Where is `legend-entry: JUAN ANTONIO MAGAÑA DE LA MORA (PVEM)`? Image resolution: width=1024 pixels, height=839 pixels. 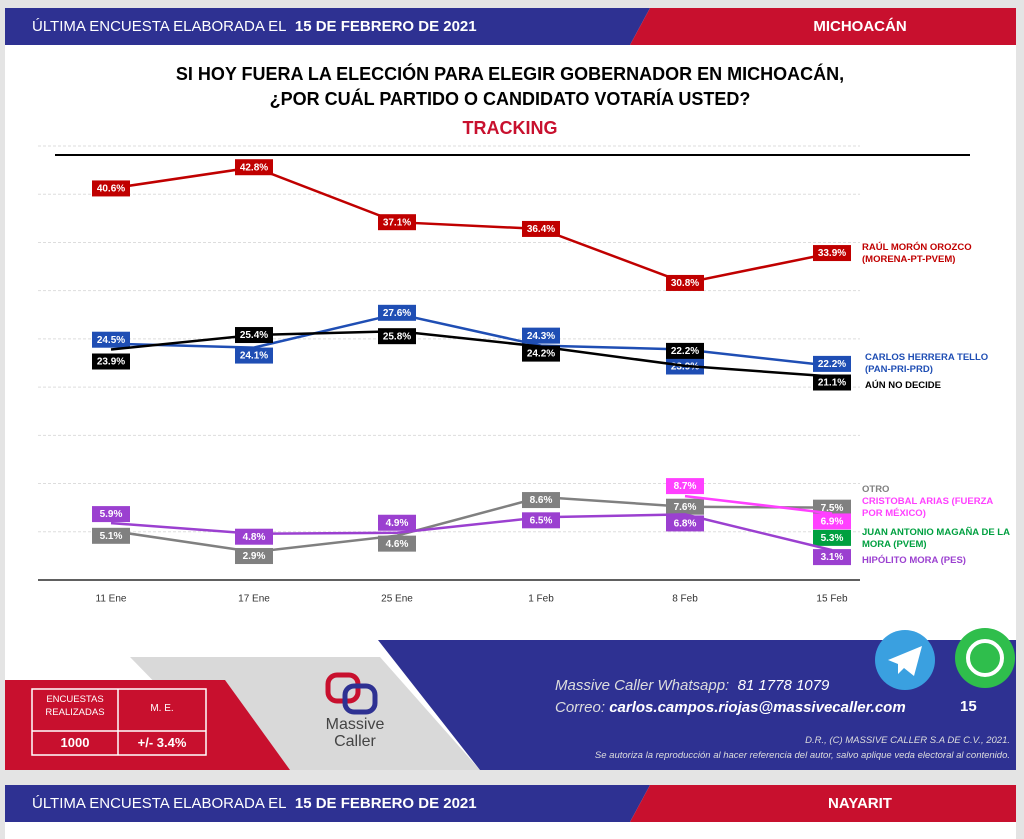
legend-entry: JUAN ANTONIO MAGAÑA DE LA MORA (PVEM) is located at coordinates (936, 538).